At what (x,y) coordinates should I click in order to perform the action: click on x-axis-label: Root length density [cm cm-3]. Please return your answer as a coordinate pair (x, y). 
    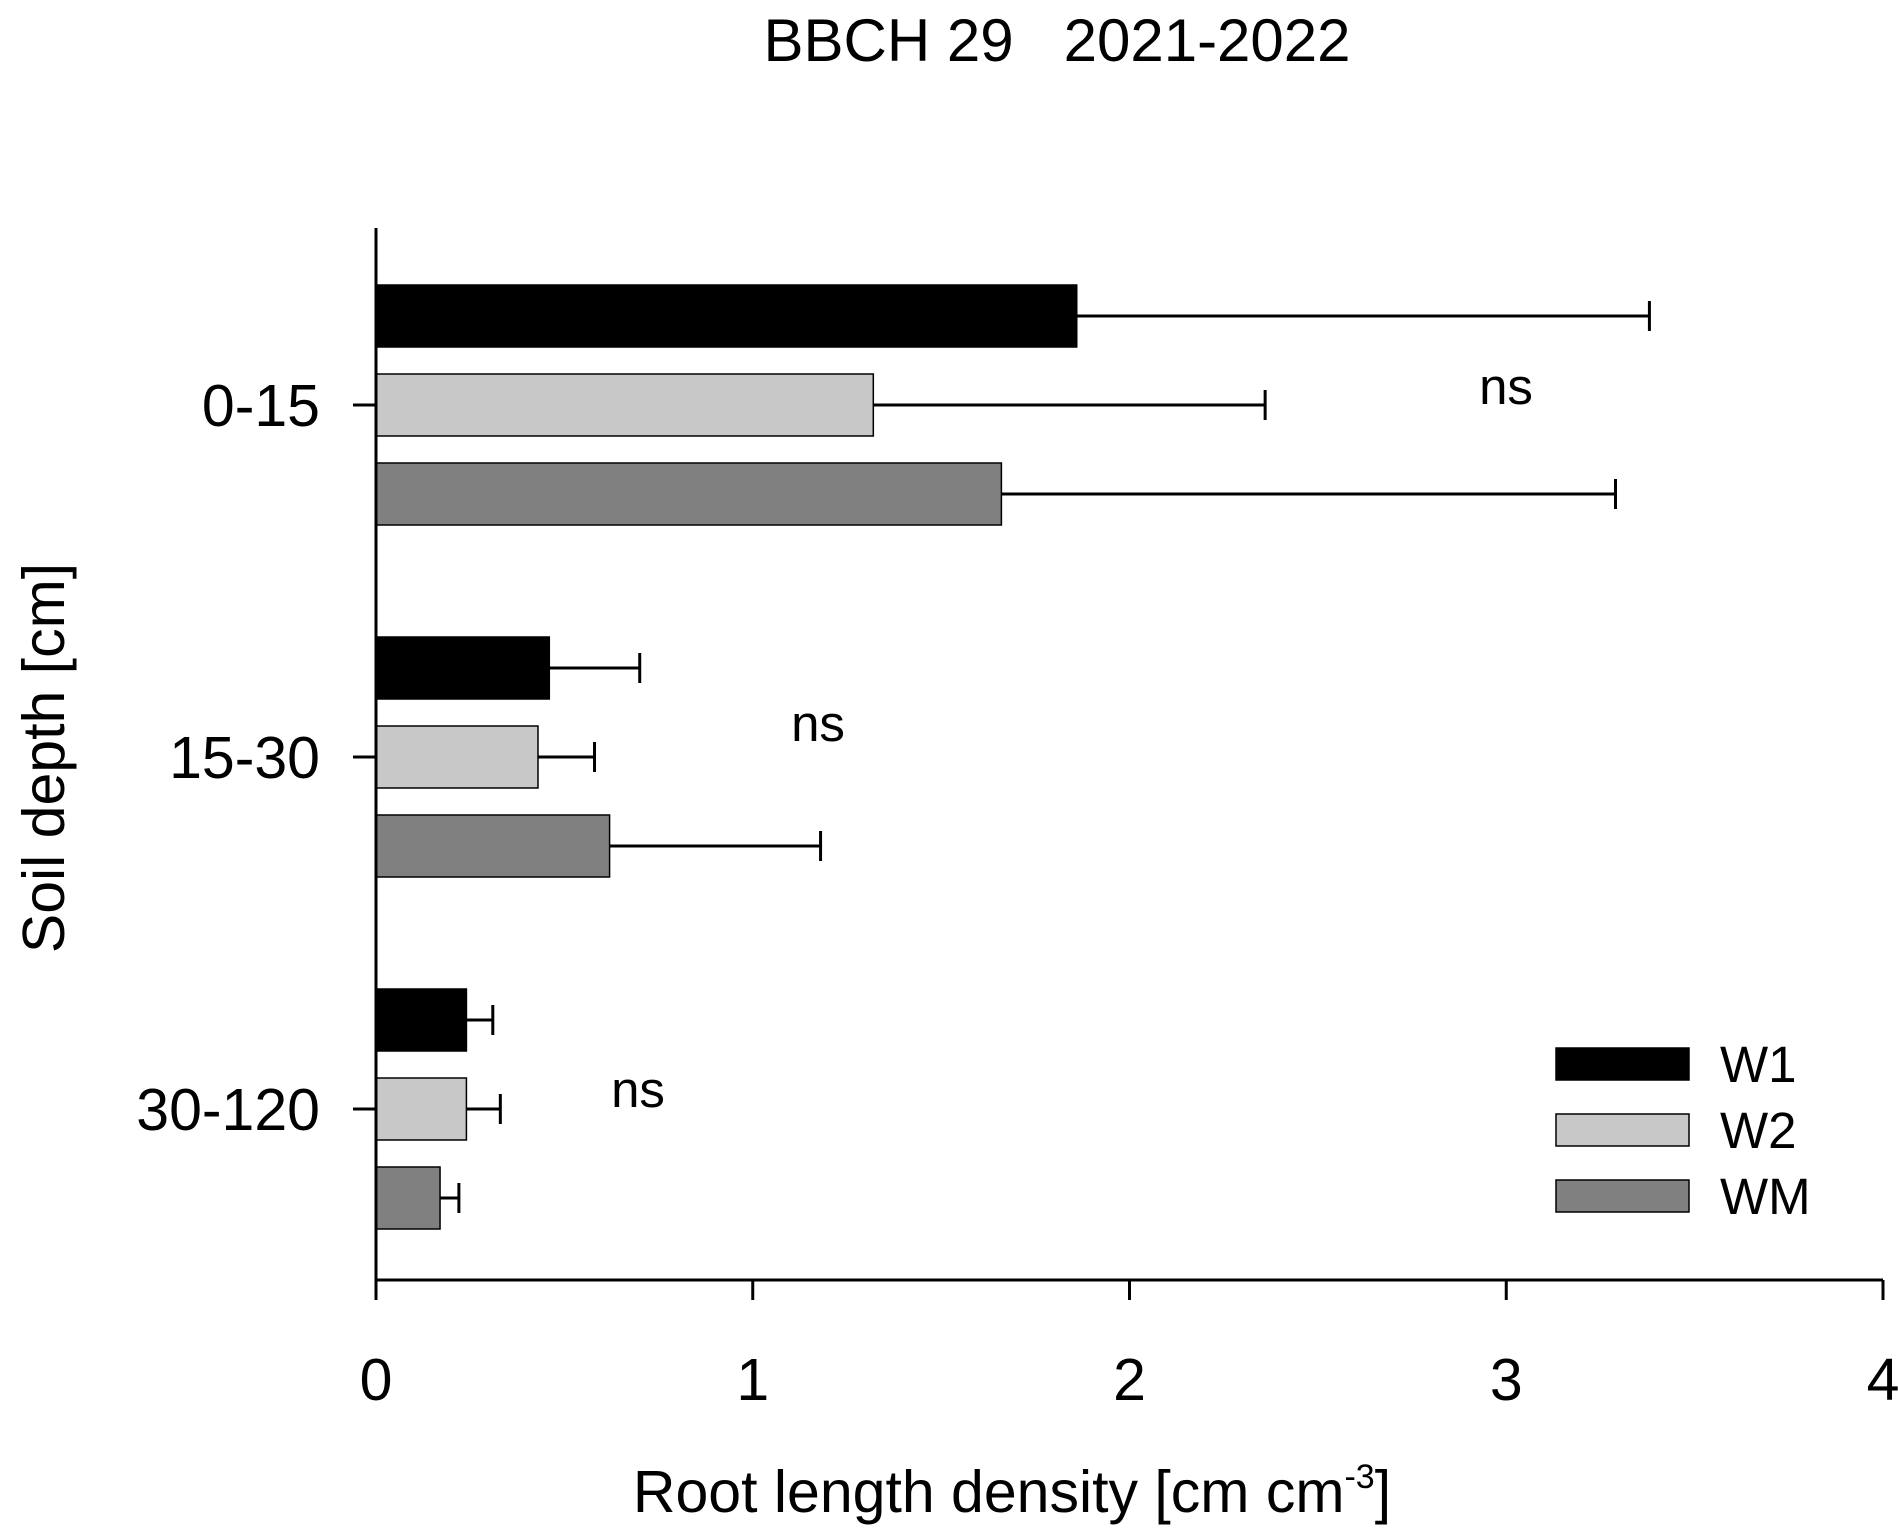
    Looking at the image, I should click on (1012, 1491).